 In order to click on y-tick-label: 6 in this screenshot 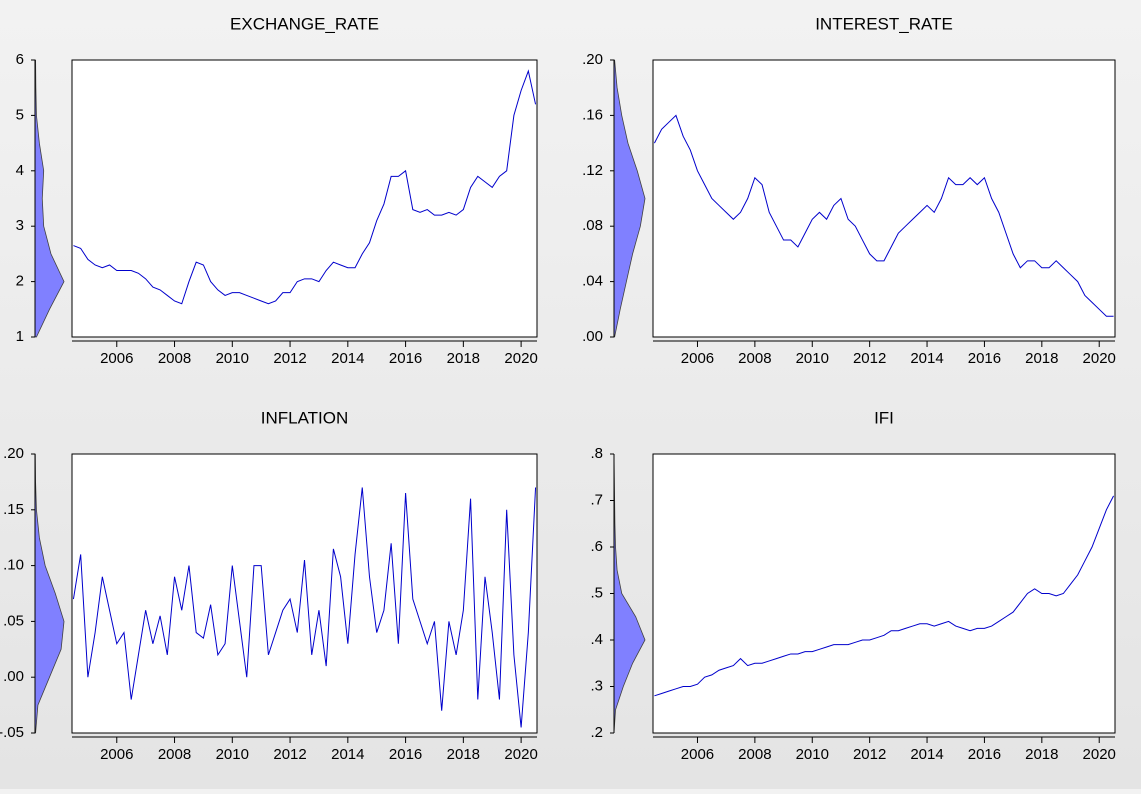, I will do `click(20, 59)`.